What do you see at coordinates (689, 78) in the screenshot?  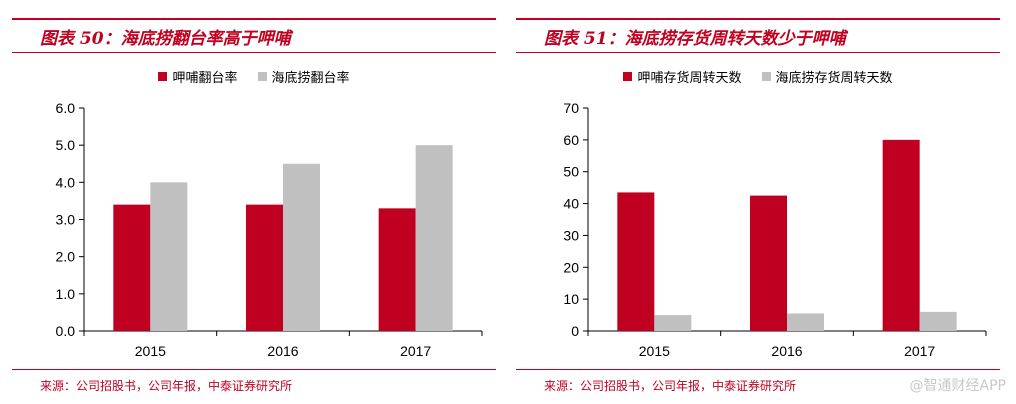 I see `legend-label: 呷哺存货周转天数` at bounding box center [689, 78].